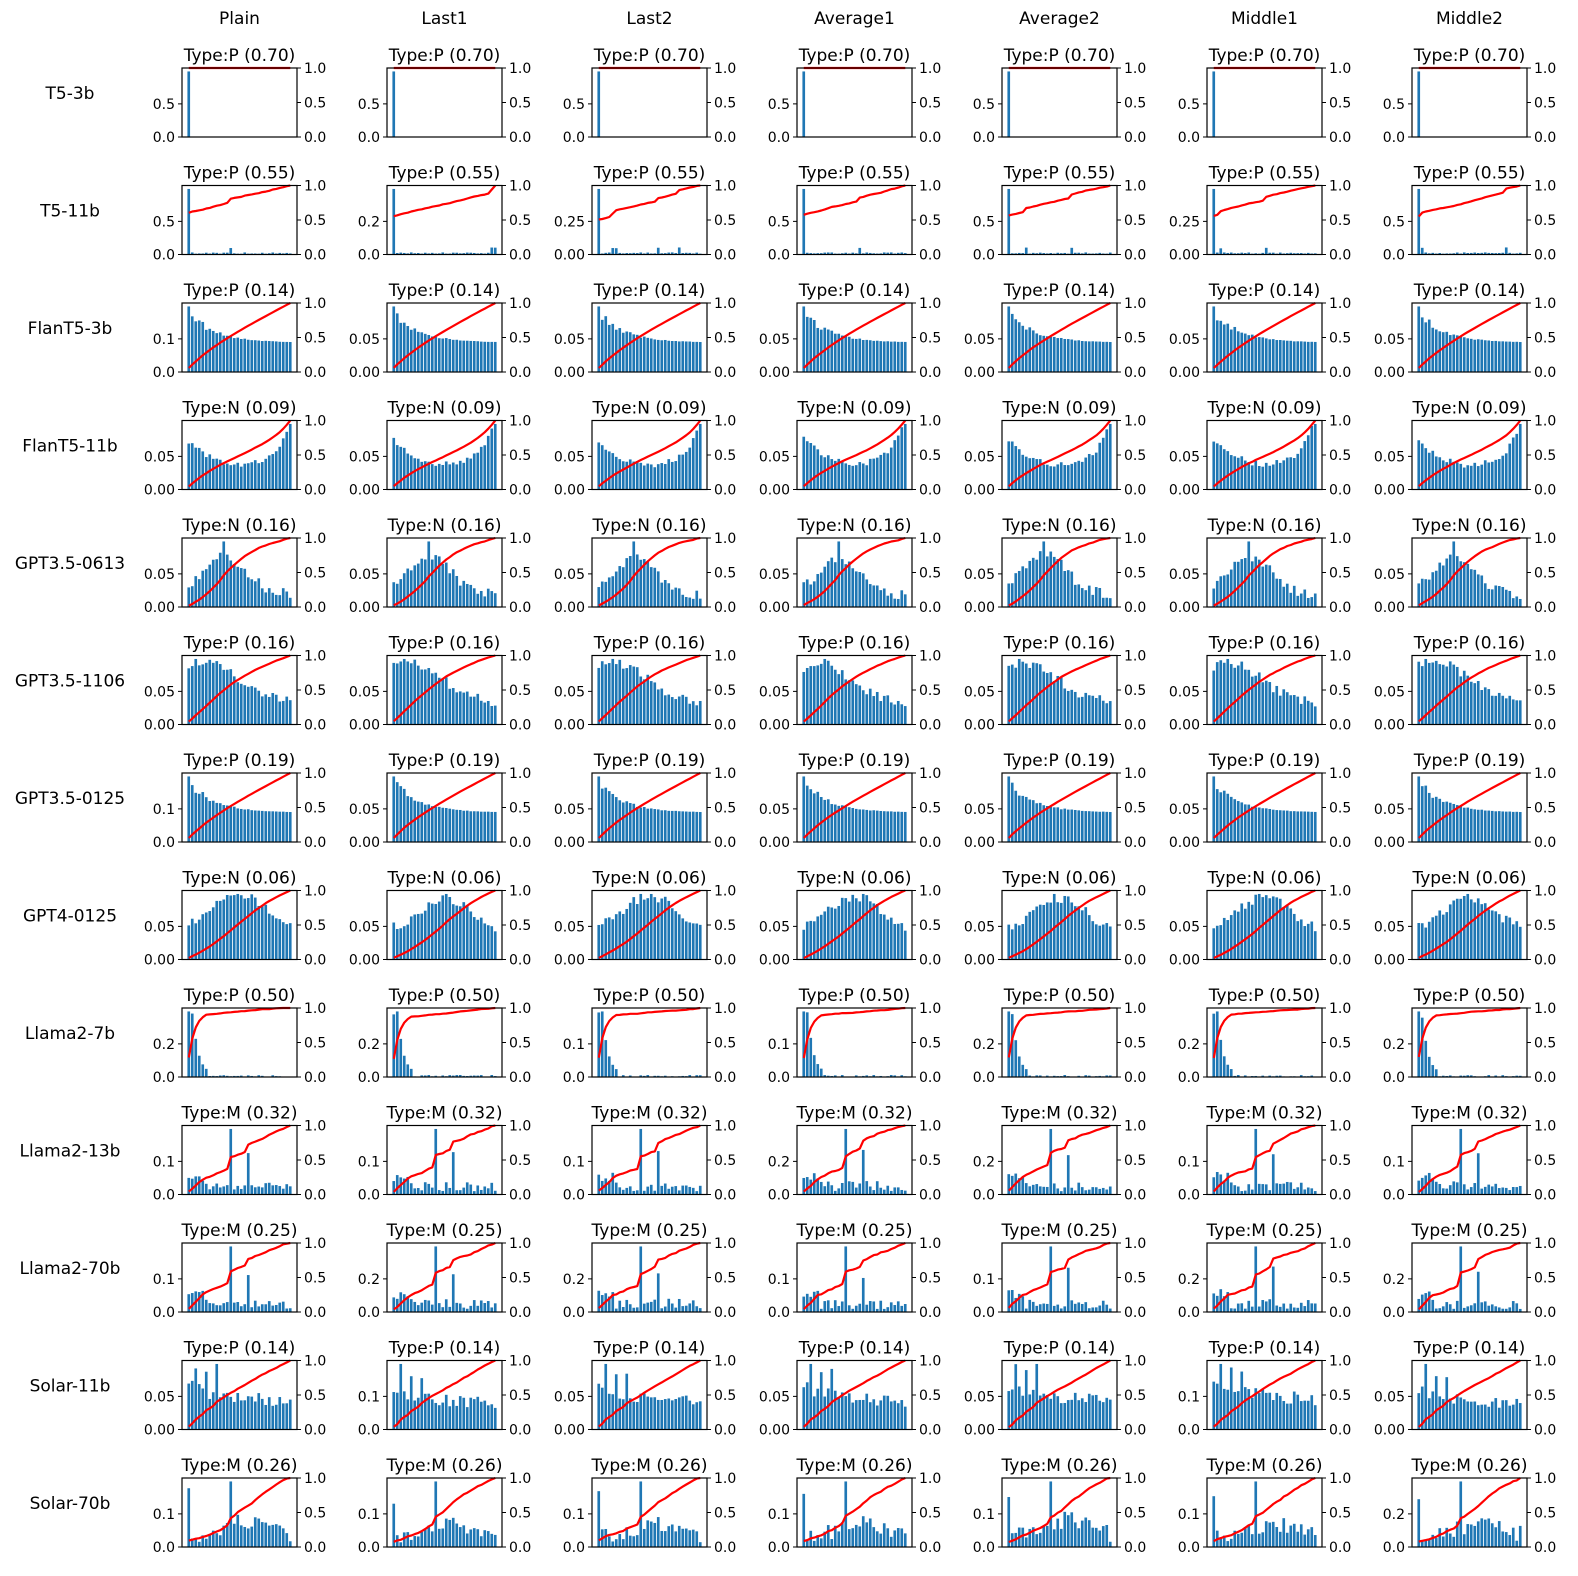  I want to click on panel-flant5-11b-last1: Type:N (0.09)0.000.050.00.51.0, so click(440, 449).